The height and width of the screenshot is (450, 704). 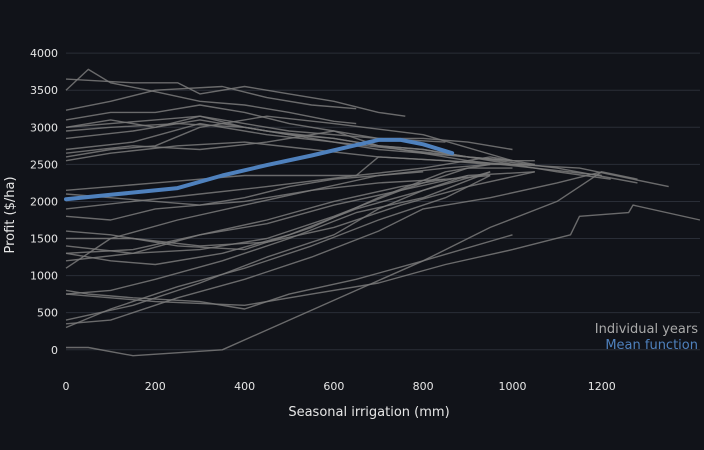 I want to click on x-tick-labels: 0 200 400 600 800 1000 1200, so click(x=339, y=386).